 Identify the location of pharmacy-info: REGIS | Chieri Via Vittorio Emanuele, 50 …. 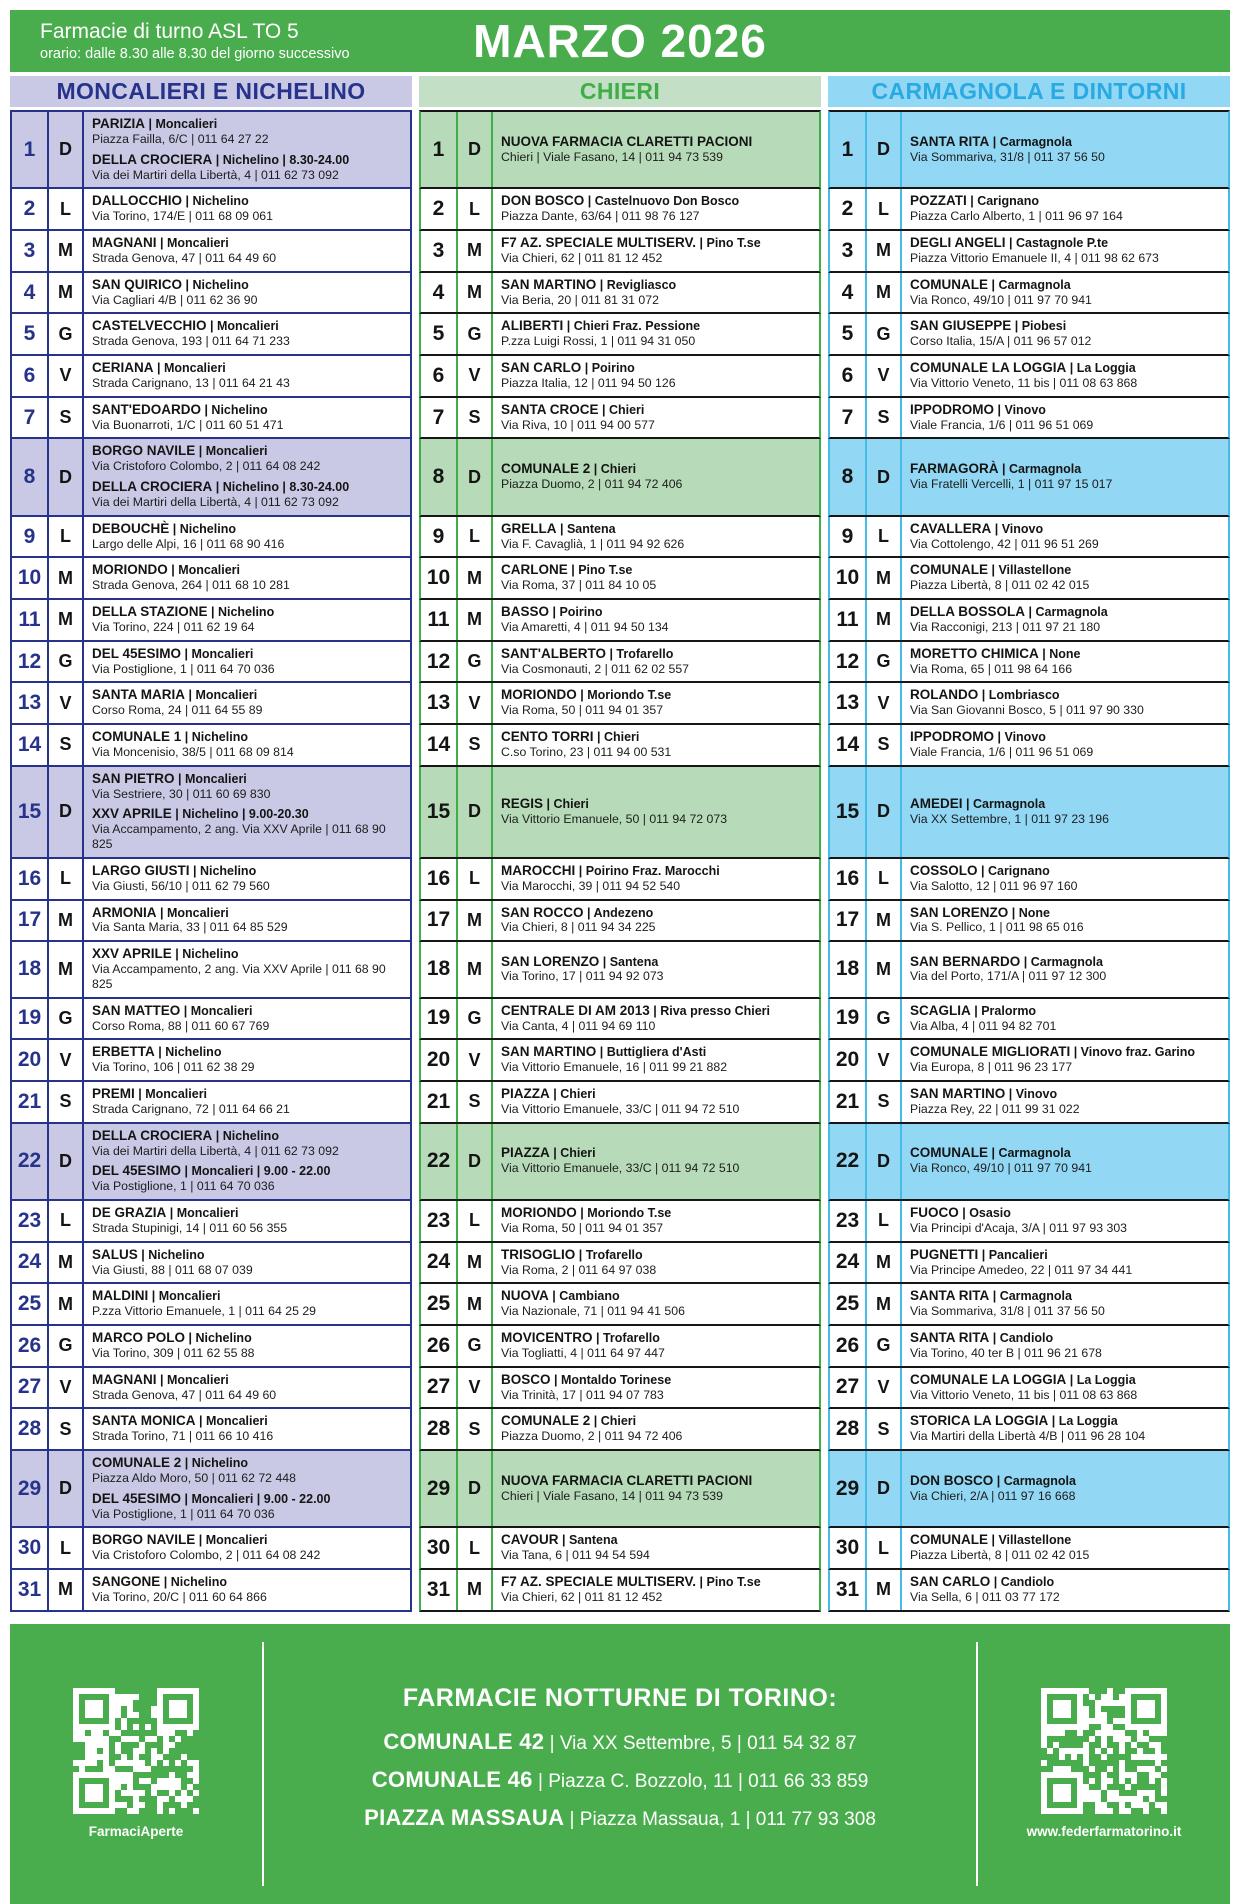
(656, 812).